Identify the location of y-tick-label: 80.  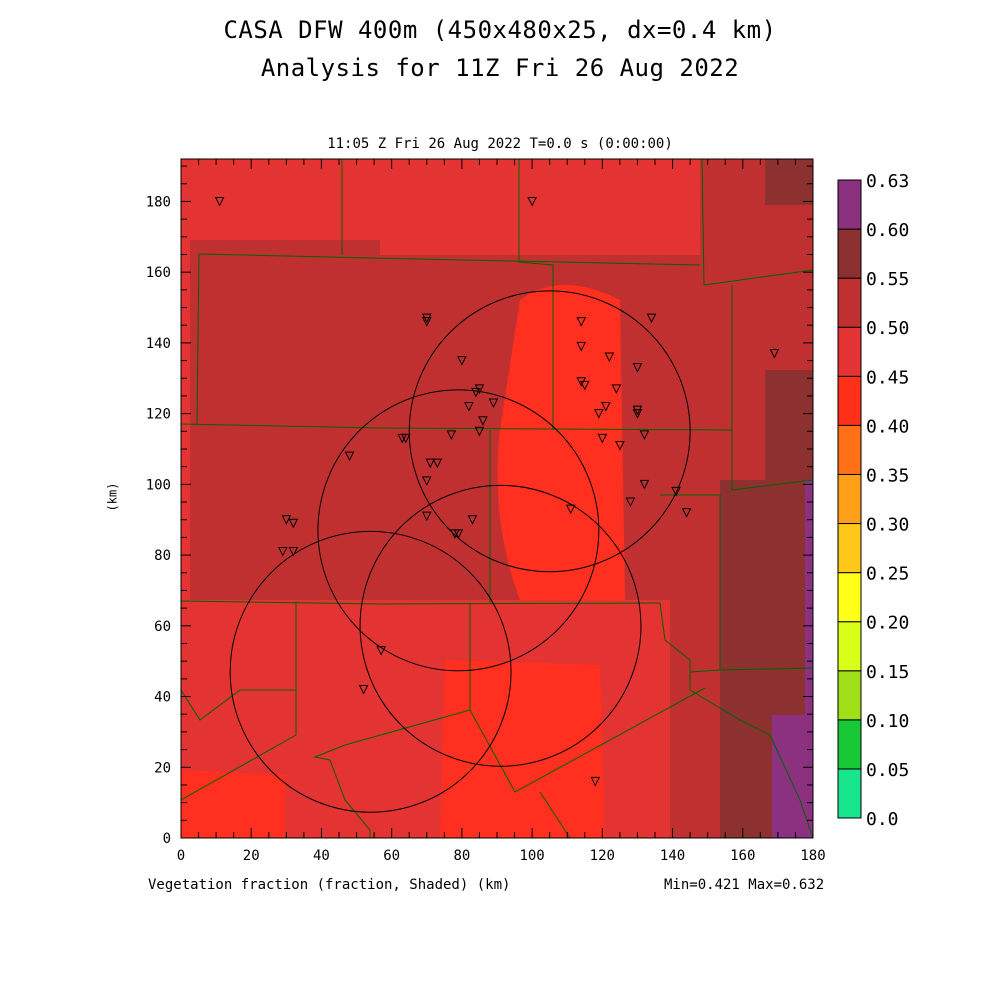
(162, 556).